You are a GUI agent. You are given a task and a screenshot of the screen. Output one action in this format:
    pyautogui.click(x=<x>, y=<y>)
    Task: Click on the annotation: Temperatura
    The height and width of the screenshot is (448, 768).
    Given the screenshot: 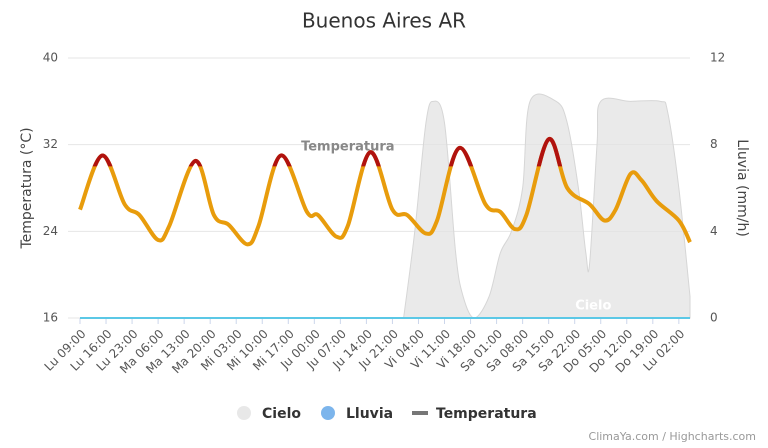 What is the action you would take?
    pyautogui.click(x=347, y=146)
    